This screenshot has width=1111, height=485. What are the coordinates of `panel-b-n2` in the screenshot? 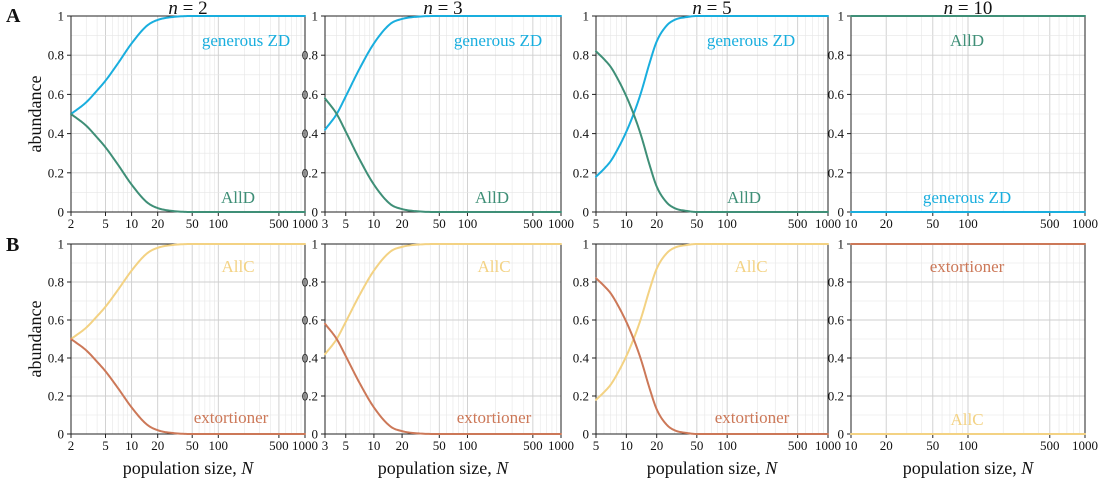 It's located at (188, 339).